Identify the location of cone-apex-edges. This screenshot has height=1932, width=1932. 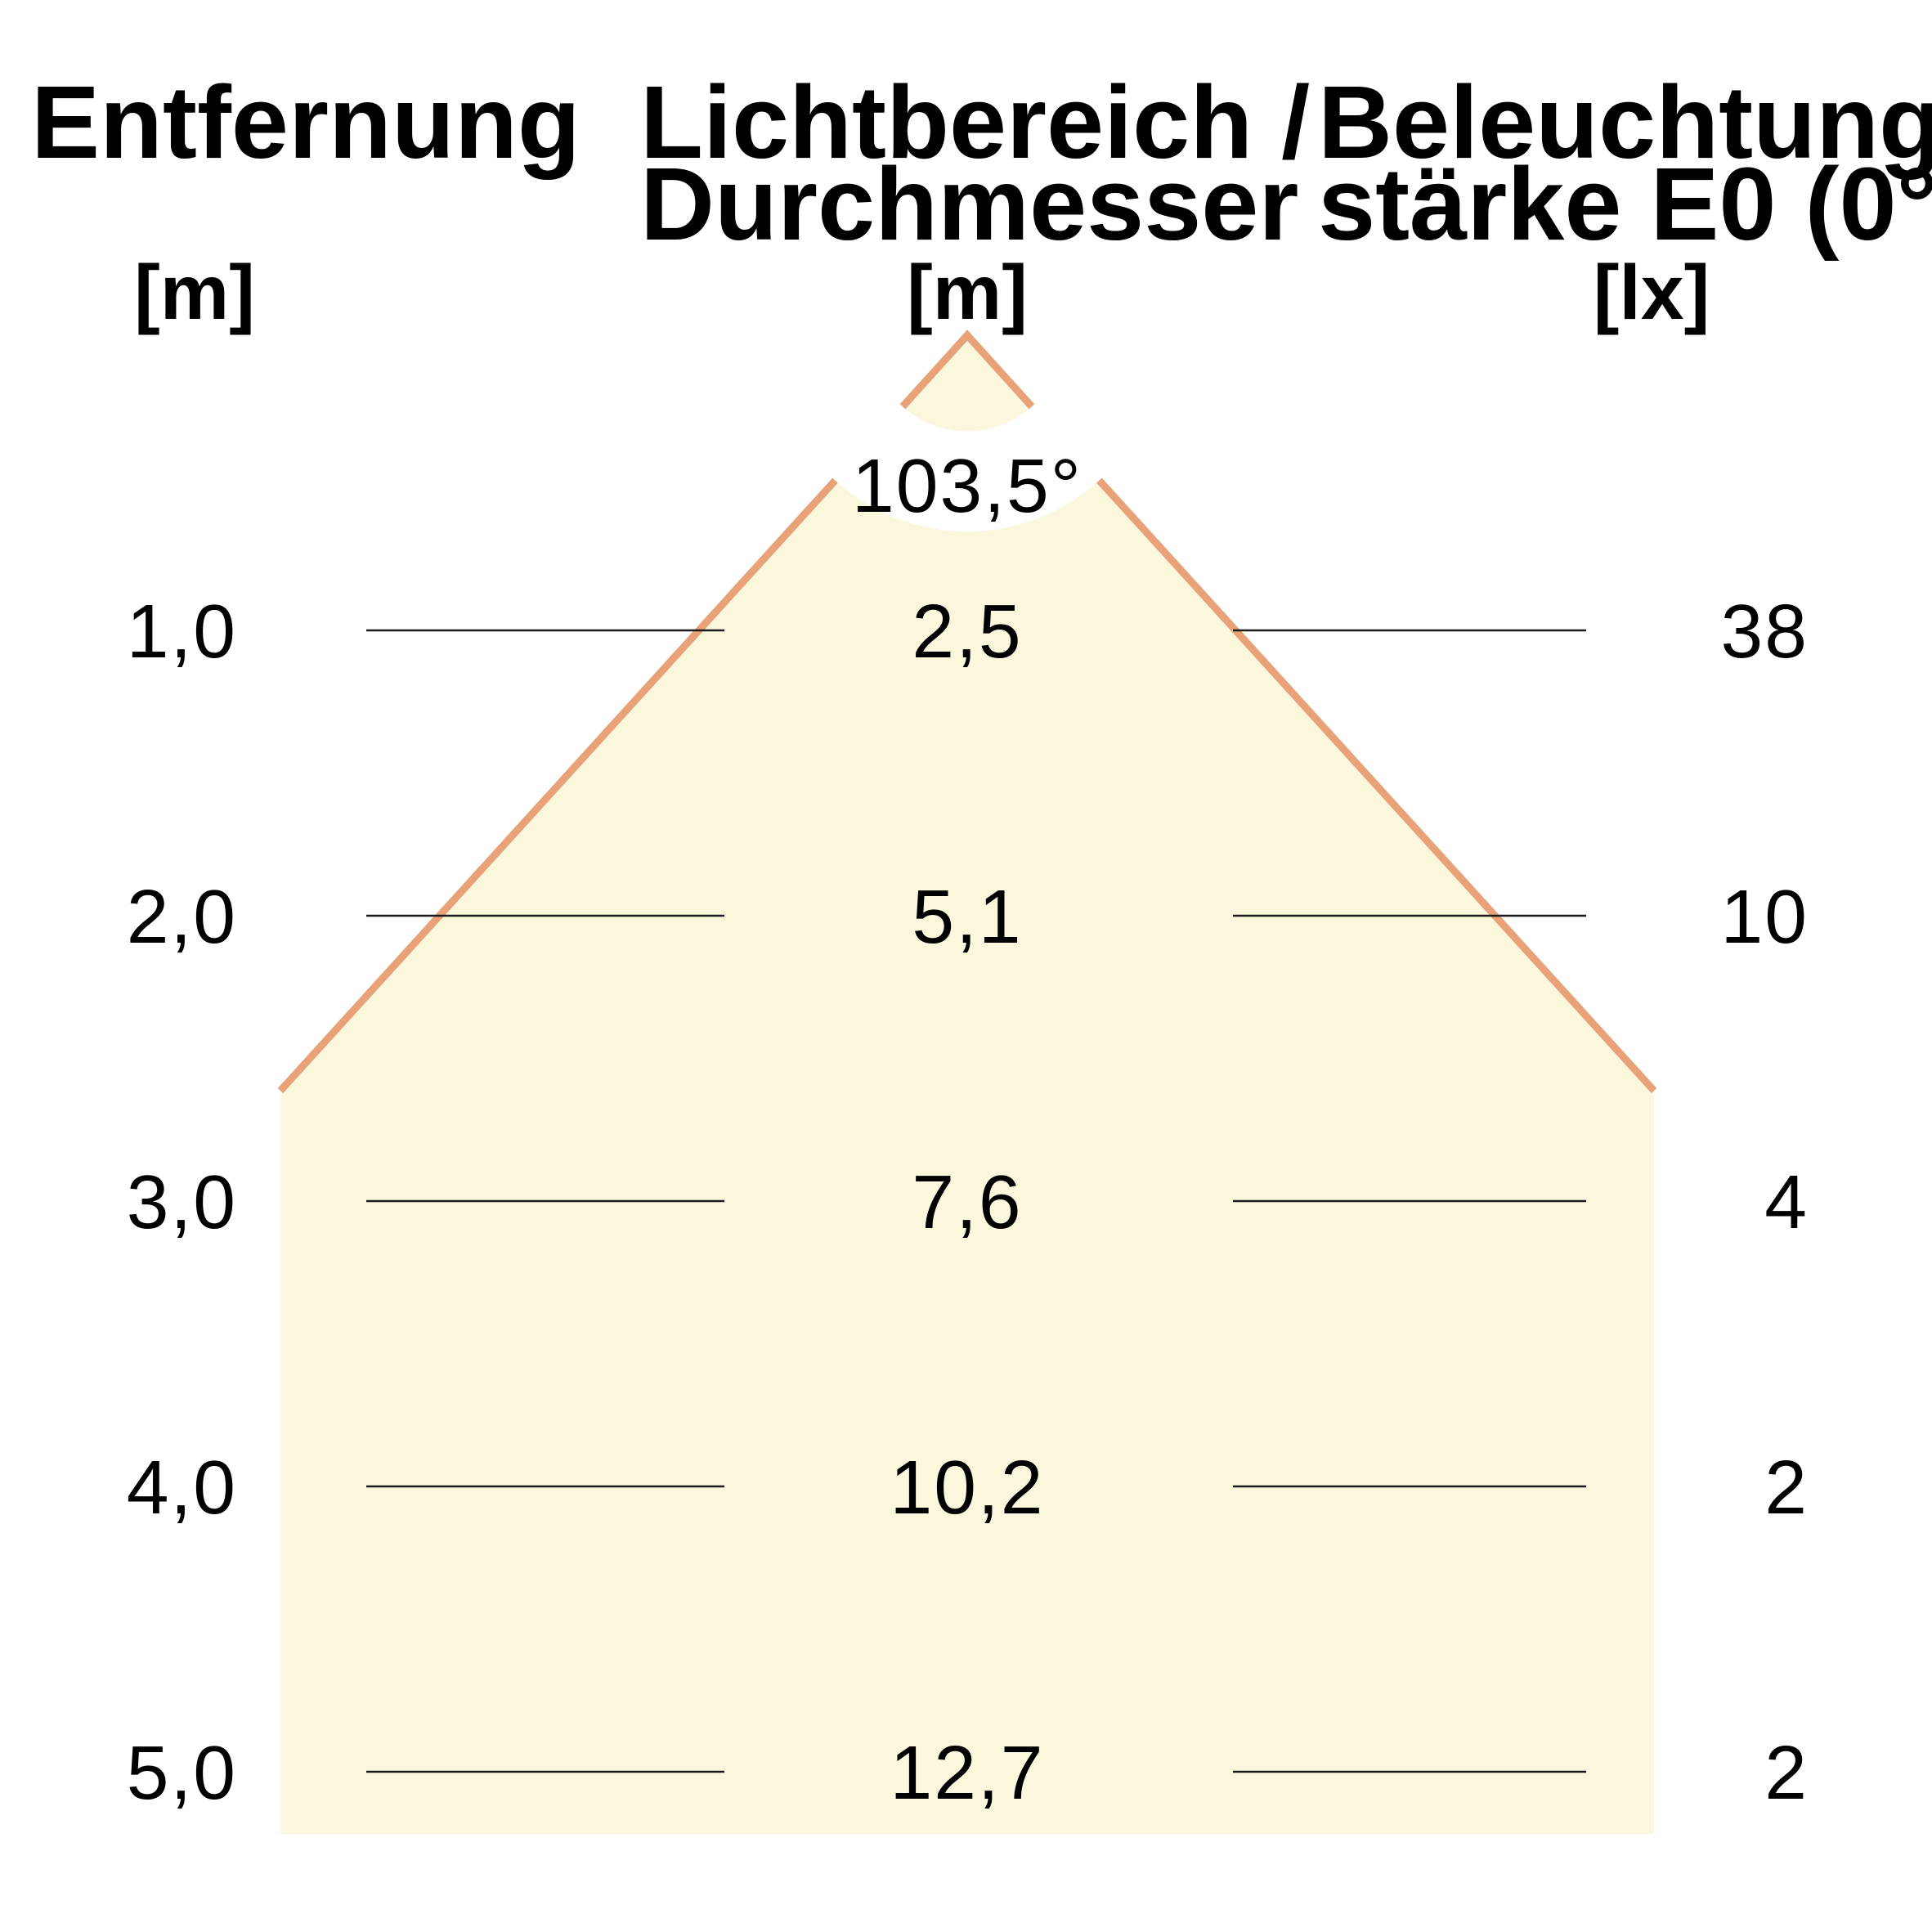
(967, 369).